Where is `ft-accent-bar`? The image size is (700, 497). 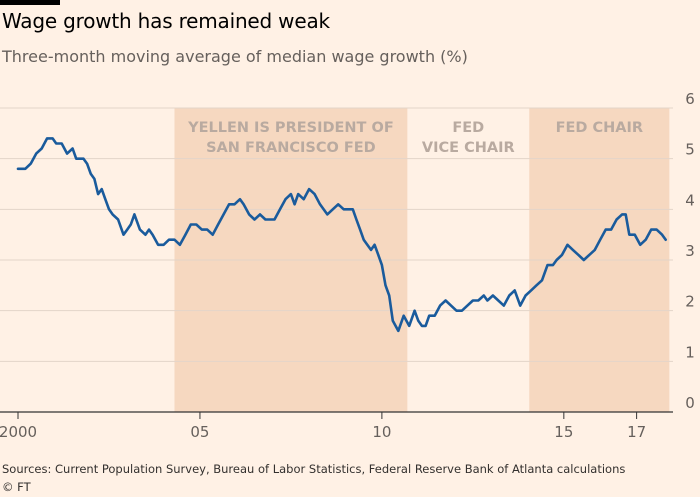 ft-accent-bar is located at coordinates (30, 2).